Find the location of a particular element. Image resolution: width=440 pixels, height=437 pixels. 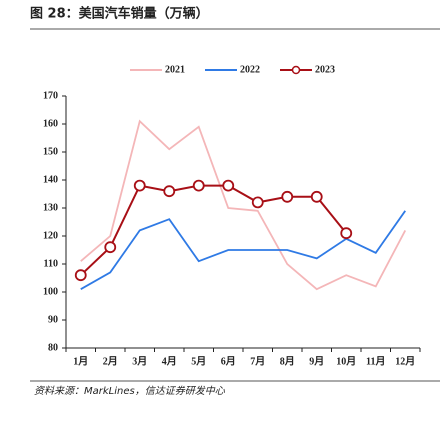

x-tick-label: 12月 is located at coordinates (405, 361).